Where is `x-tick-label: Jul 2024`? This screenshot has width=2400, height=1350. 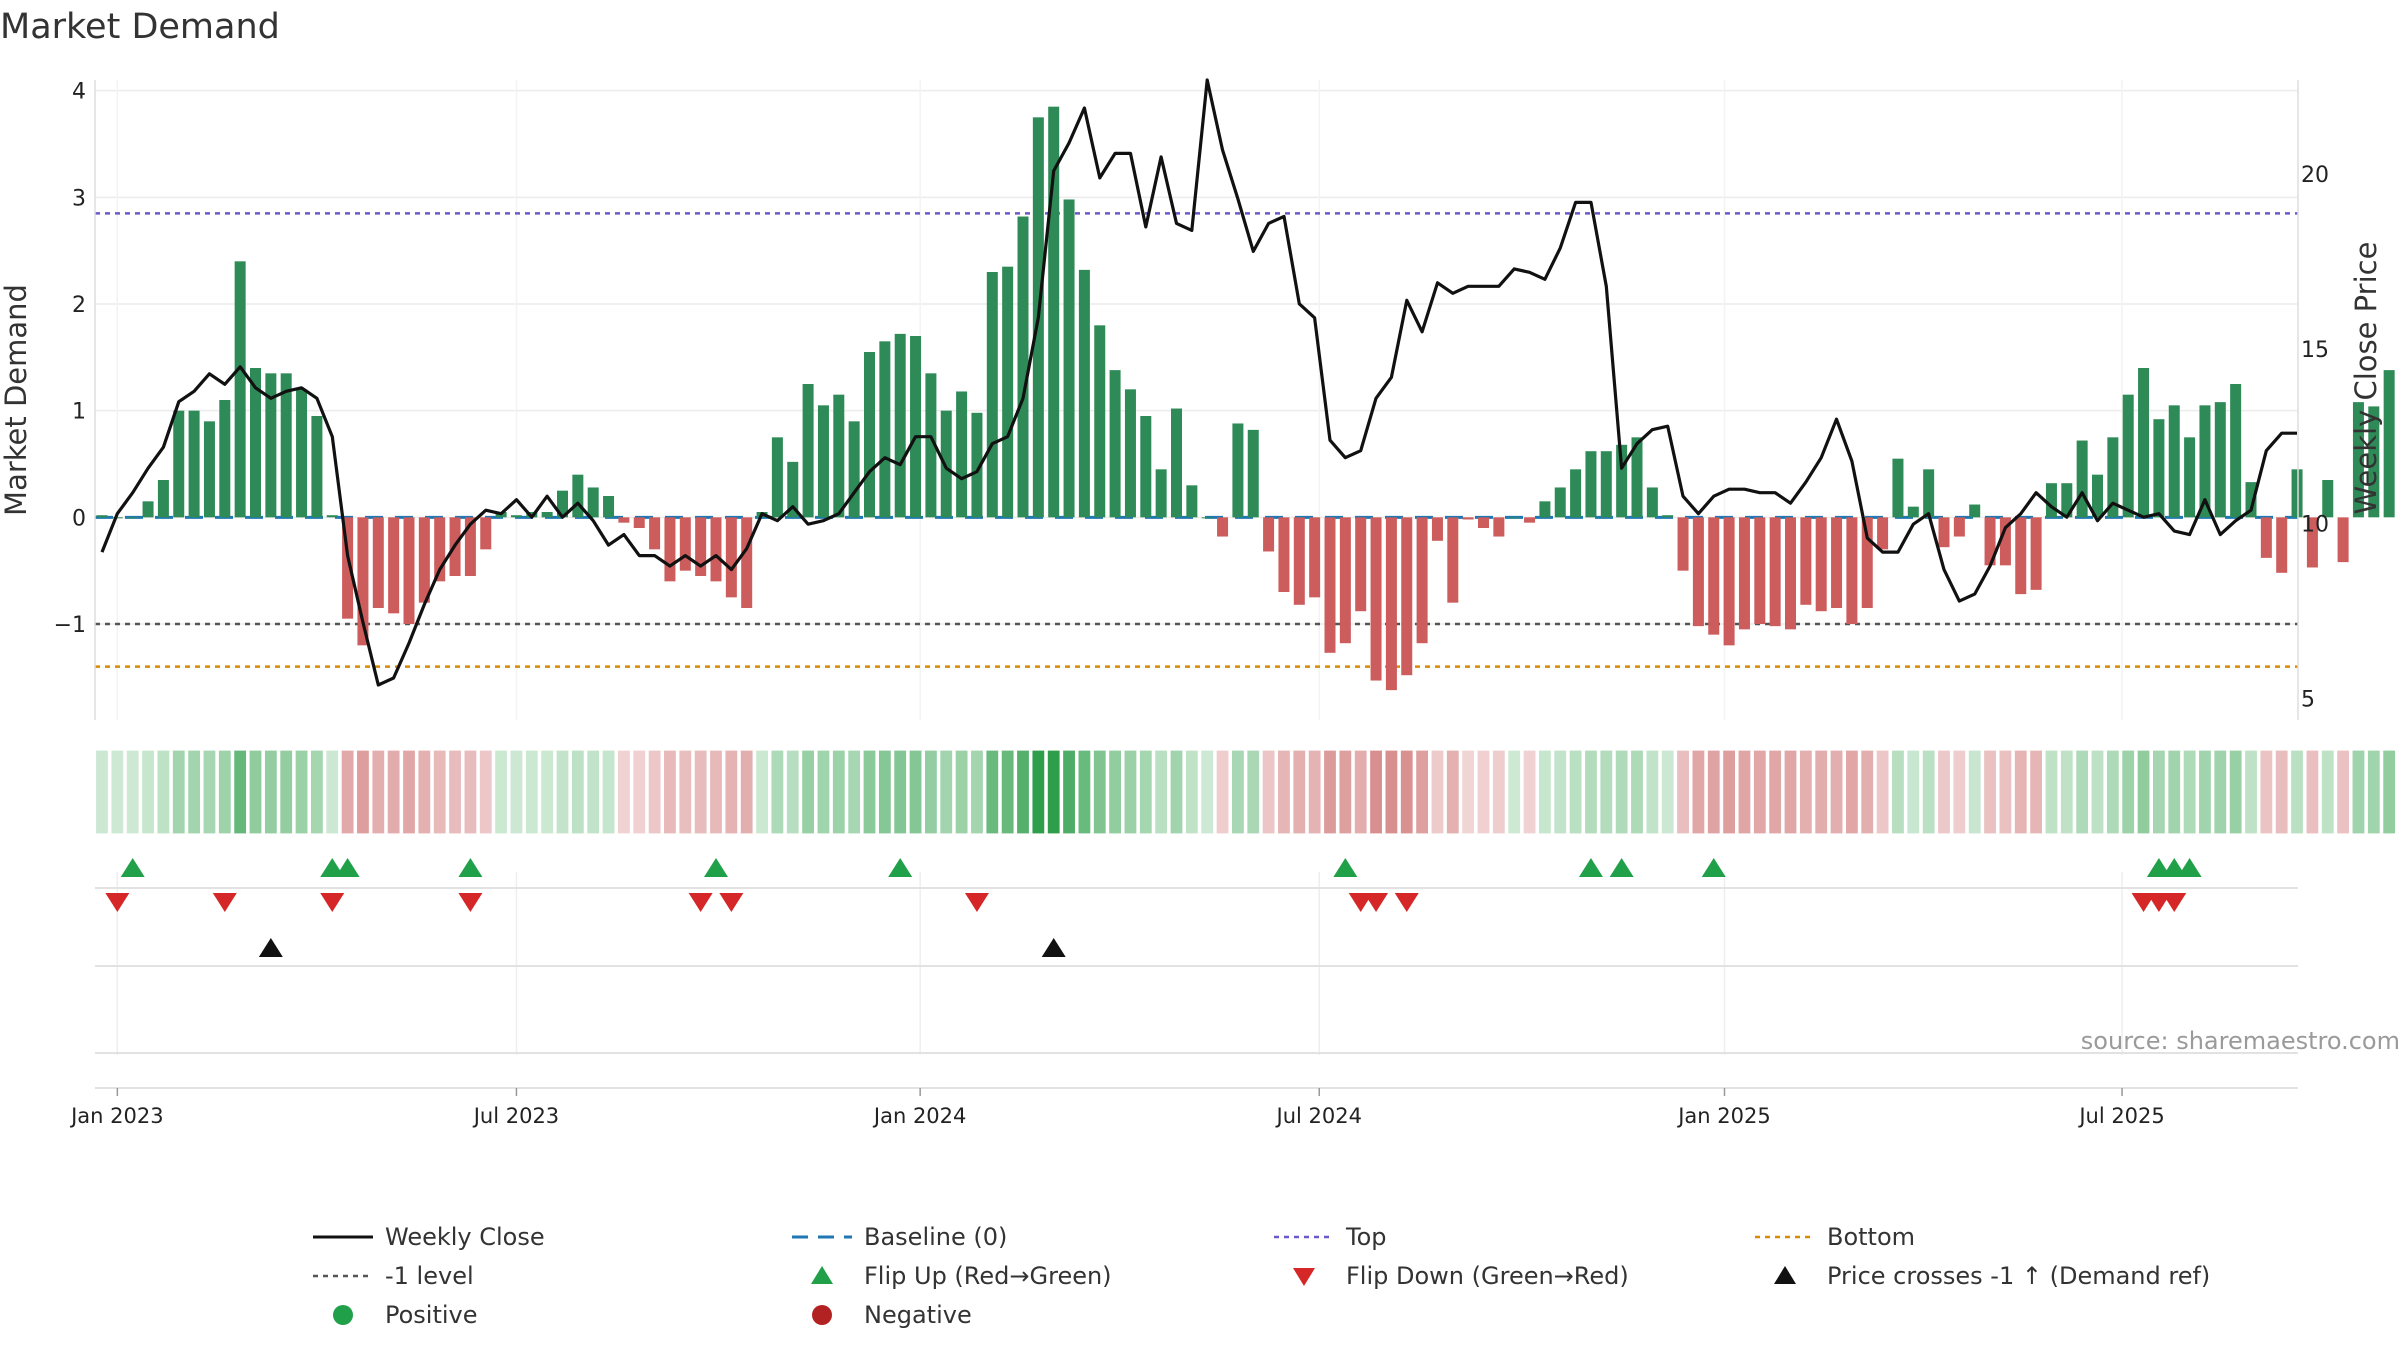 x-tick-label: Jul 2024 is located at coordinates (1318, 1116).